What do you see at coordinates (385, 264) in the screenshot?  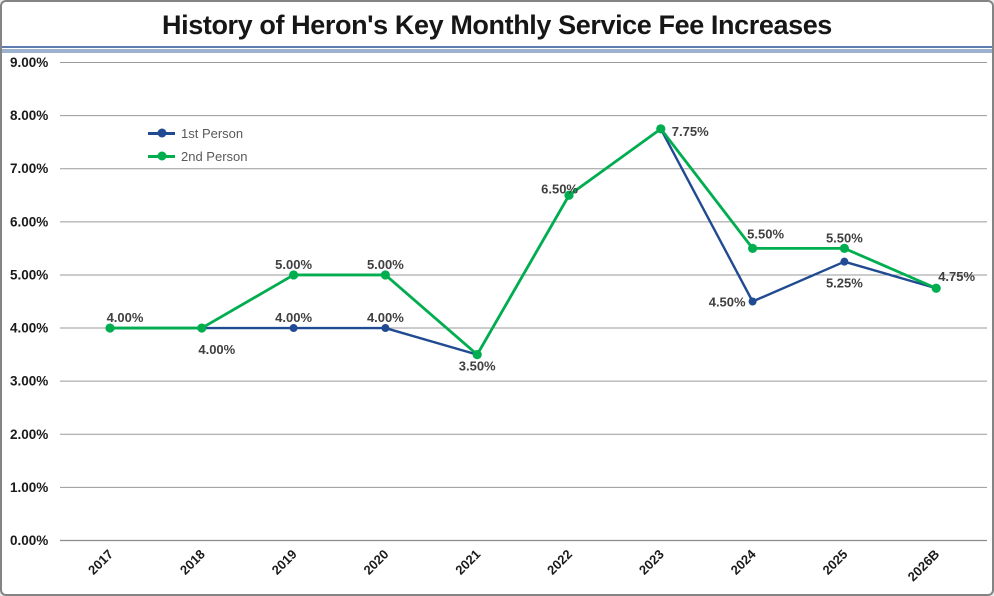 I see `data-label-2nd-person-2020: 5.00%` at bounding box center [385, 264].